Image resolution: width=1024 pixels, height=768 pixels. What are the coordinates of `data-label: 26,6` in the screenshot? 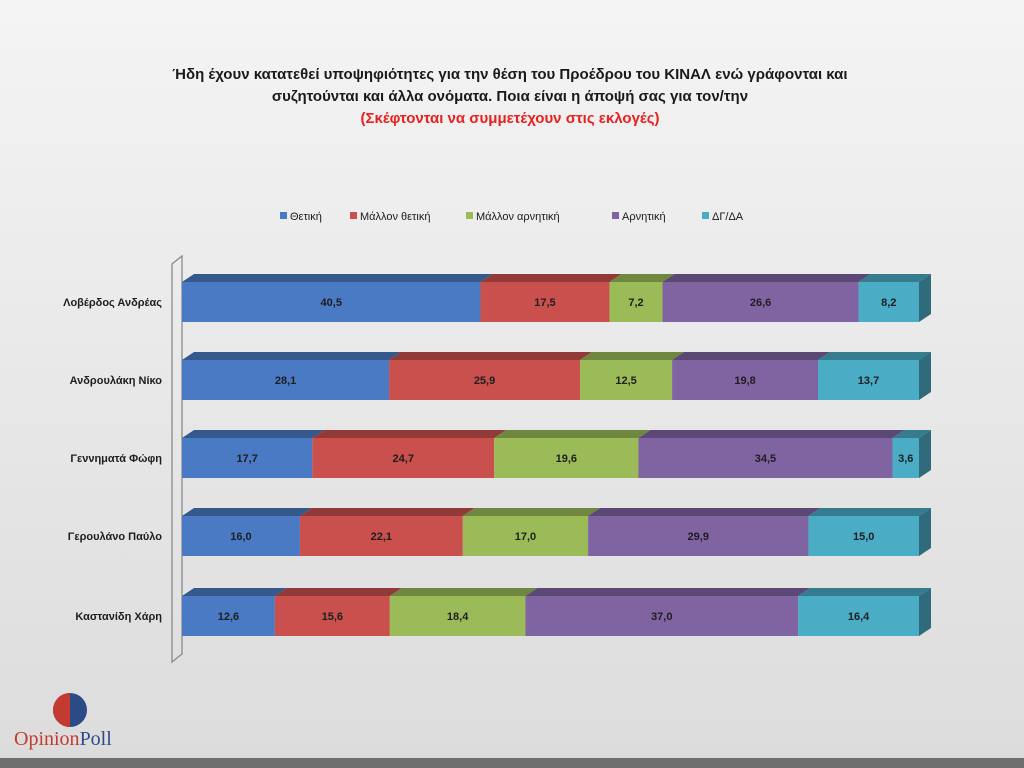 It's located at (760, 303).